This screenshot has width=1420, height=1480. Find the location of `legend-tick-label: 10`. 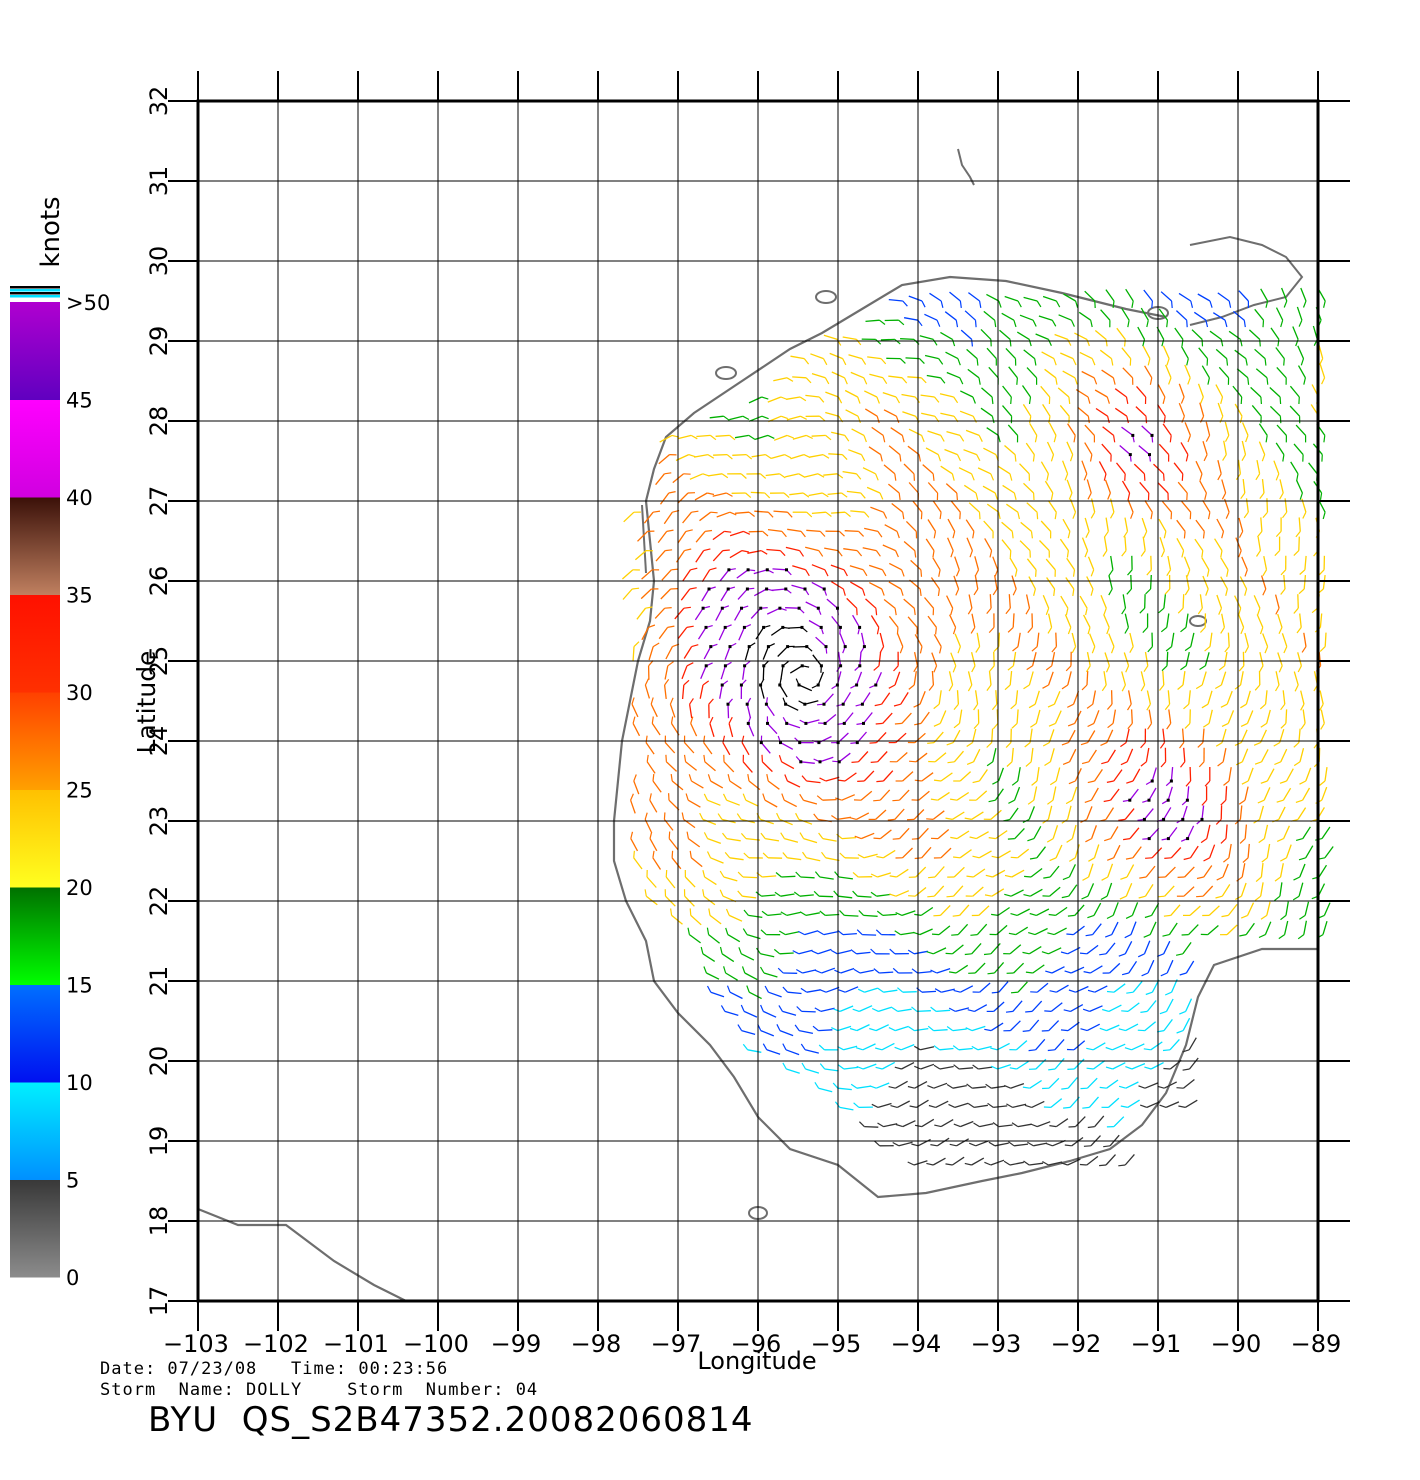

legend-tick-label: 10 is located at coordinates (79, 1083).